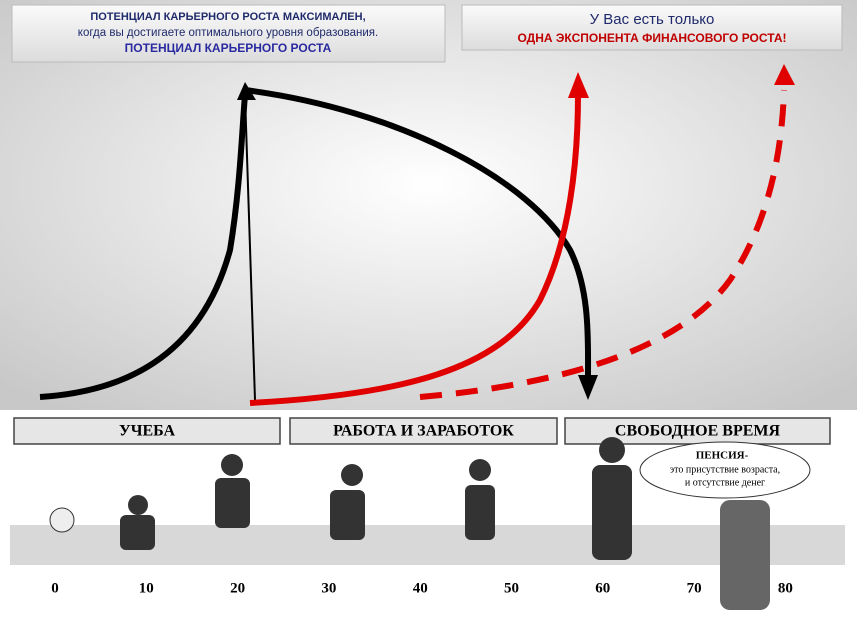  Describe the element at coordinates (694, 588) in the screenshot. I see `age-label: 70` at that location.